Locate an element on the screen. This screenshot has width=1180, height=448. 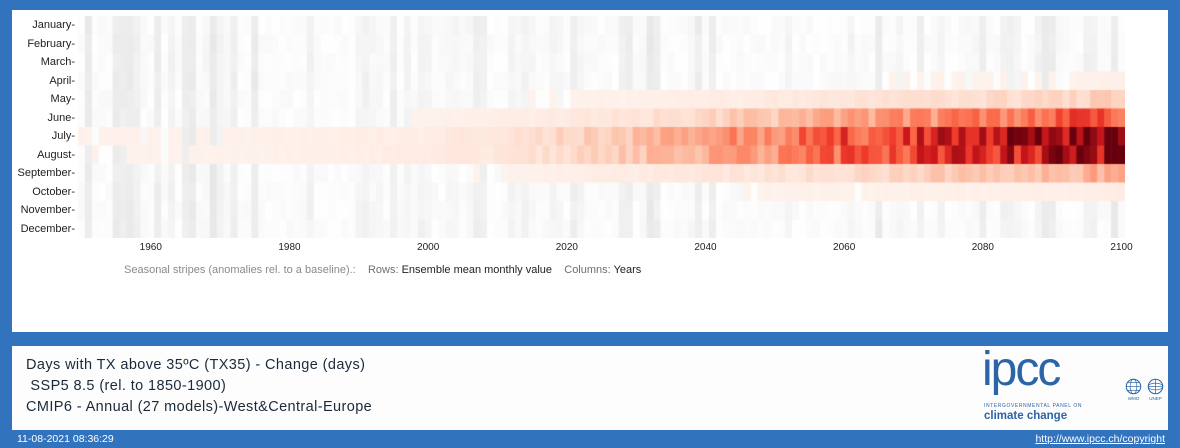
ipcc-logo-subtitle: INTERGOVERNMENTAL PANEL ON is located at coordinates (1033, 406).